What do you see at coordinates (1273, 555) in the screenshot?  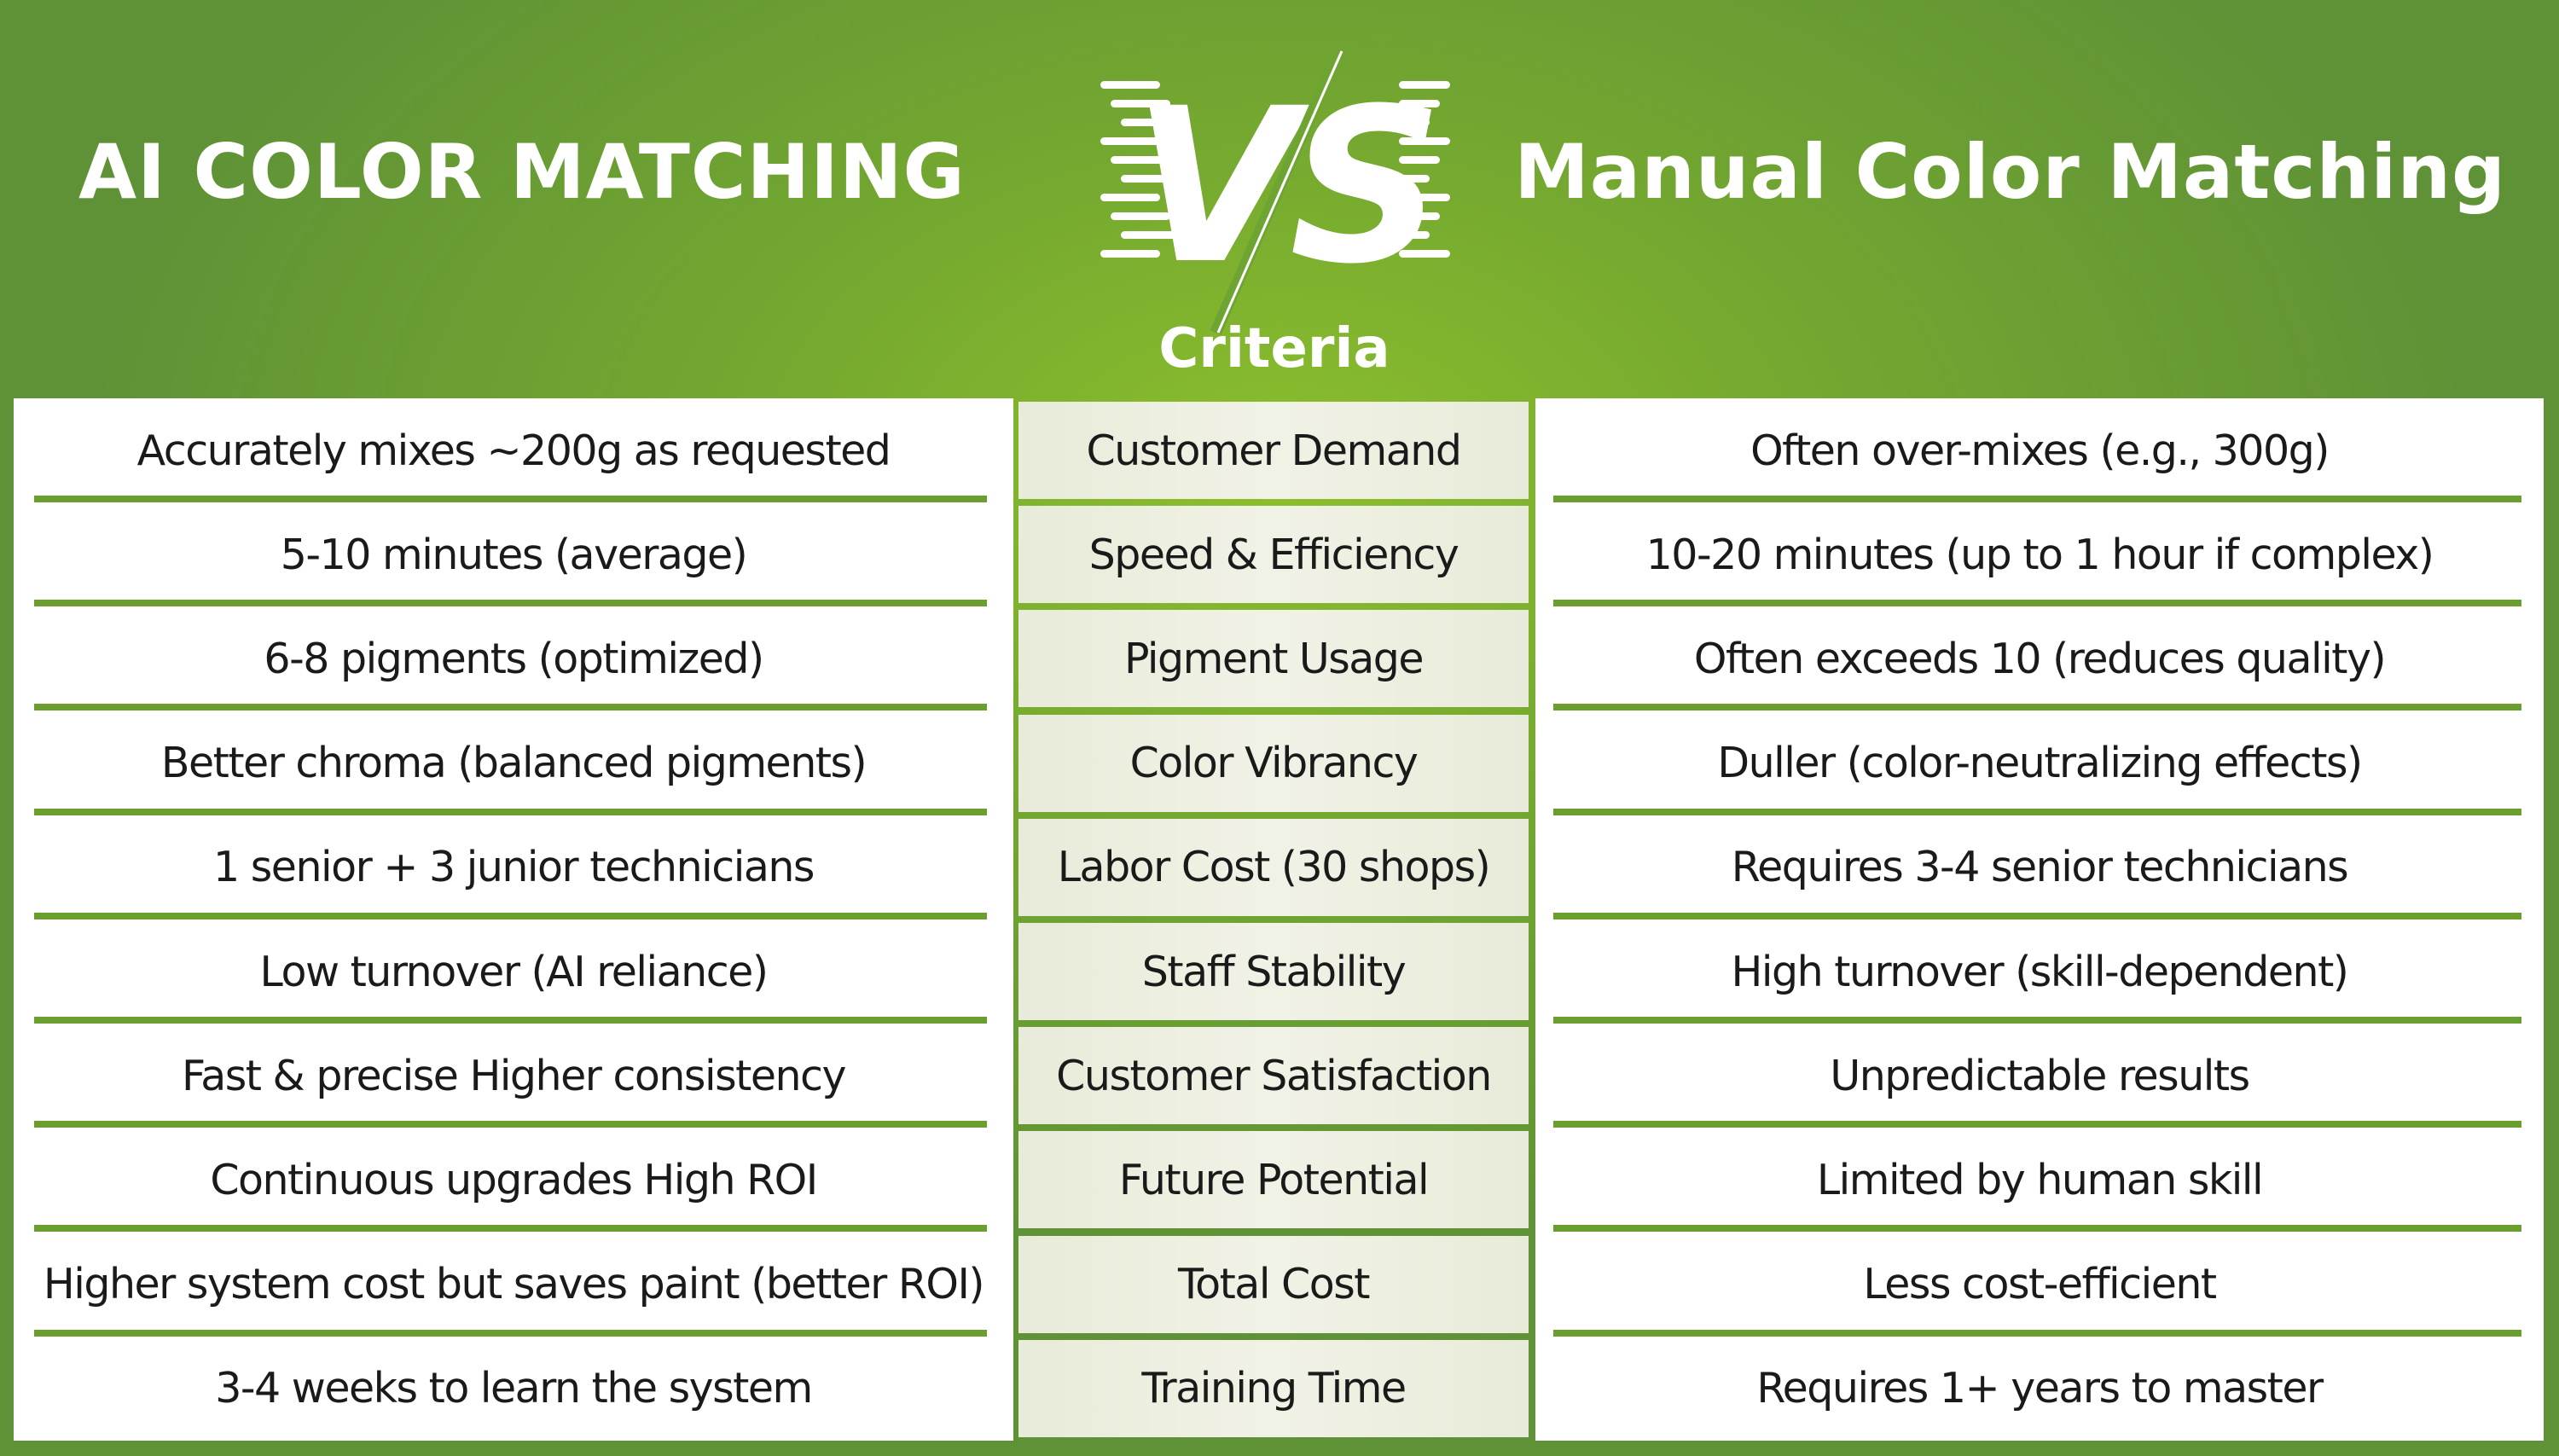 I see `criteria-cell: Speed & Efficiency` at bounding box center [1273, 555].